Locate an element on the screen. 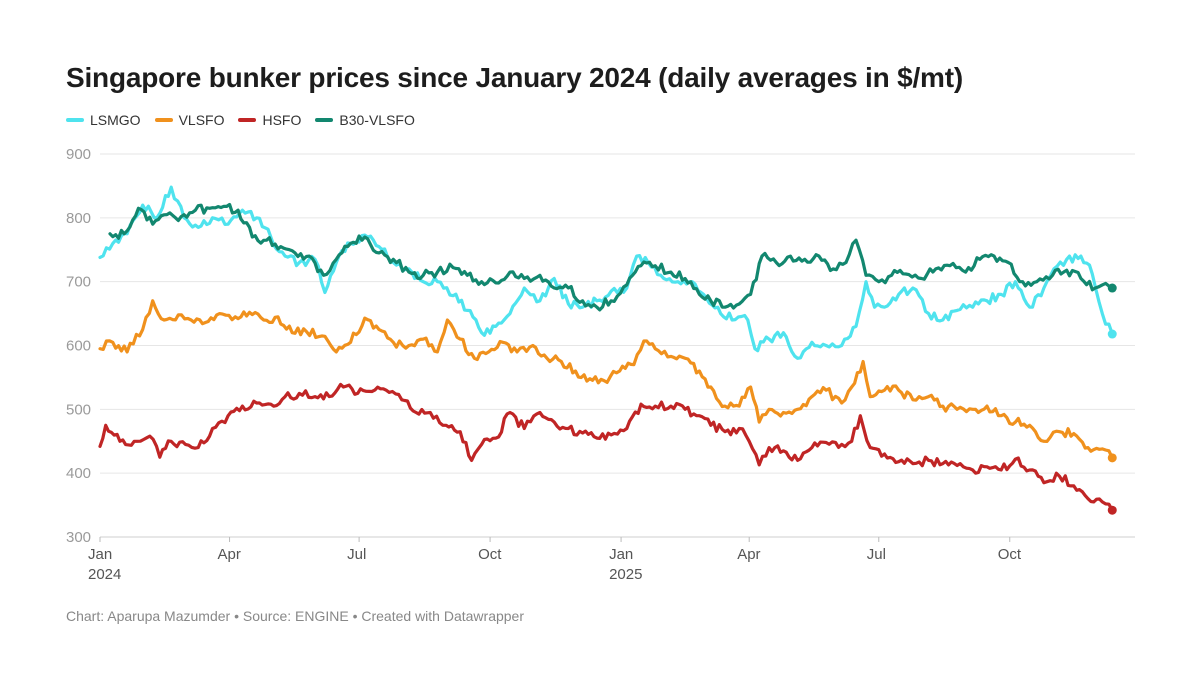 This screenshot has height=690, width=1200. y-tick-label: 700 is located at coordinates (78, 282).